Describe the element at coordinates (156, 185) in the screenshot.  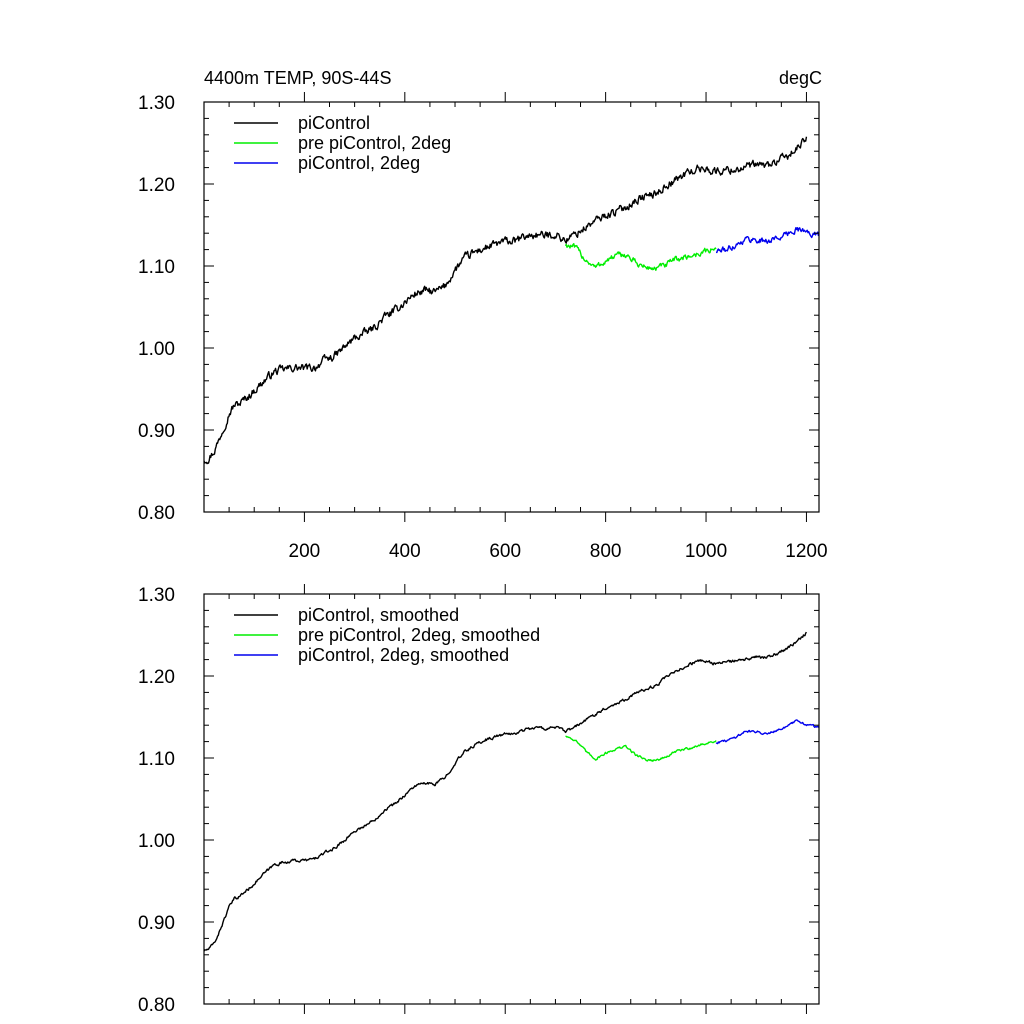
I see `top-ytick-label: 1.20` at that location.